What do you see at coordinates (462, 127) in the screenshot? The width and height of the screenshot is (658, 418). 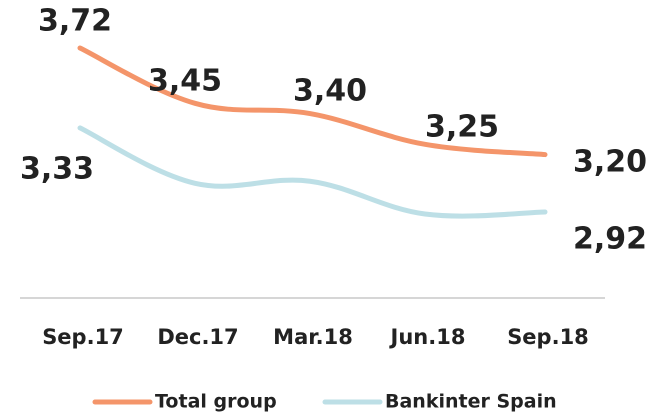 I see `data-label: 3,25` at bounding box center [462, 127].